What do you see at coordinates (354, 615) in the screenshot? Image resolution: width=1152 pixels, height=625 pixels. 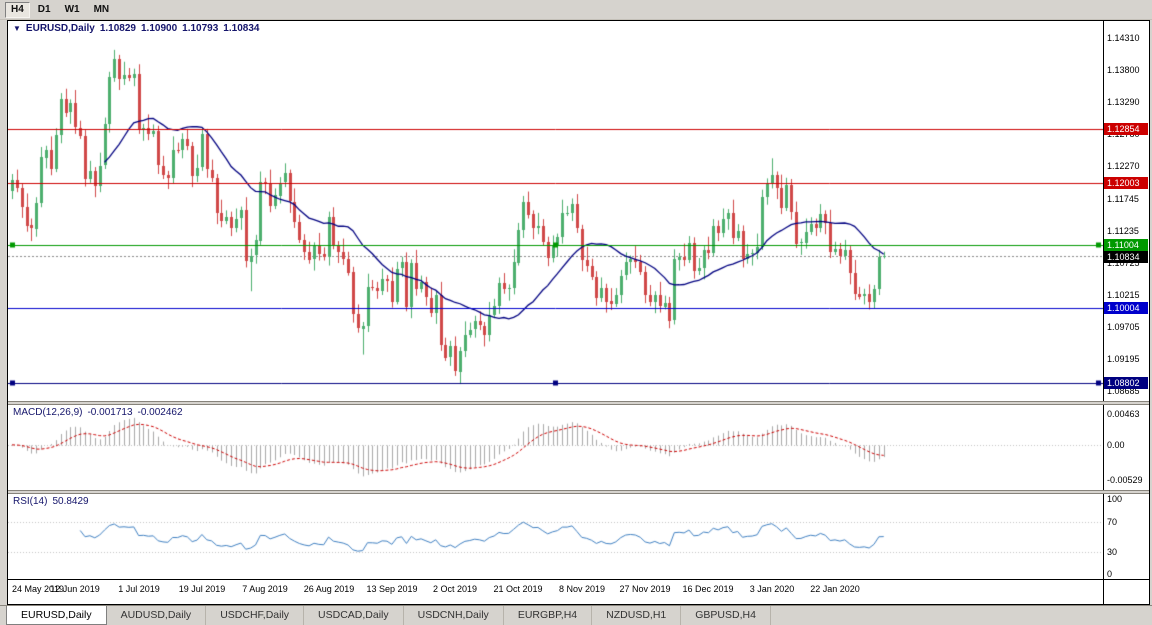 I see `chart-tab-usdcad: USDCAD,Daily` at bounding box center [354, 615].